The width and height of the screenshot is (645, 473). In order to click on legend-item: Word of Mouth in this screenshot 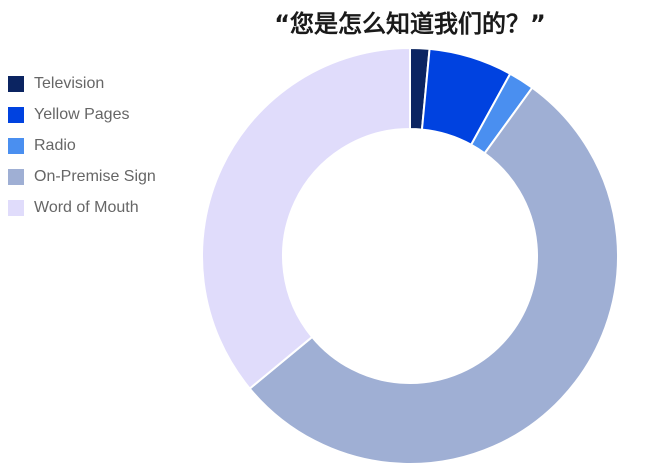, I will do `click(82, 207)`.